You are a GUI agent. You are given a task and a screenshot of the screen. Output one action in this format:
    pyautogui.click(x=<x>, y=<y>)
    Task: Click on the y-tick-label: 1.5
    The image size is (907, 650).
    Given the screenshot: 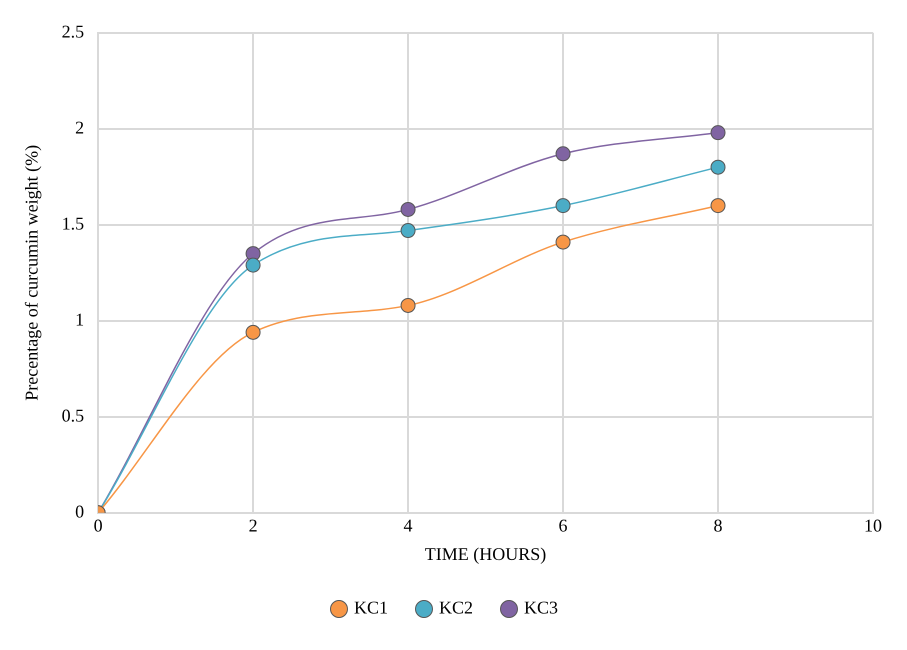 What is the action you would take?
    pyautogui.click(x=73, y=224)
    